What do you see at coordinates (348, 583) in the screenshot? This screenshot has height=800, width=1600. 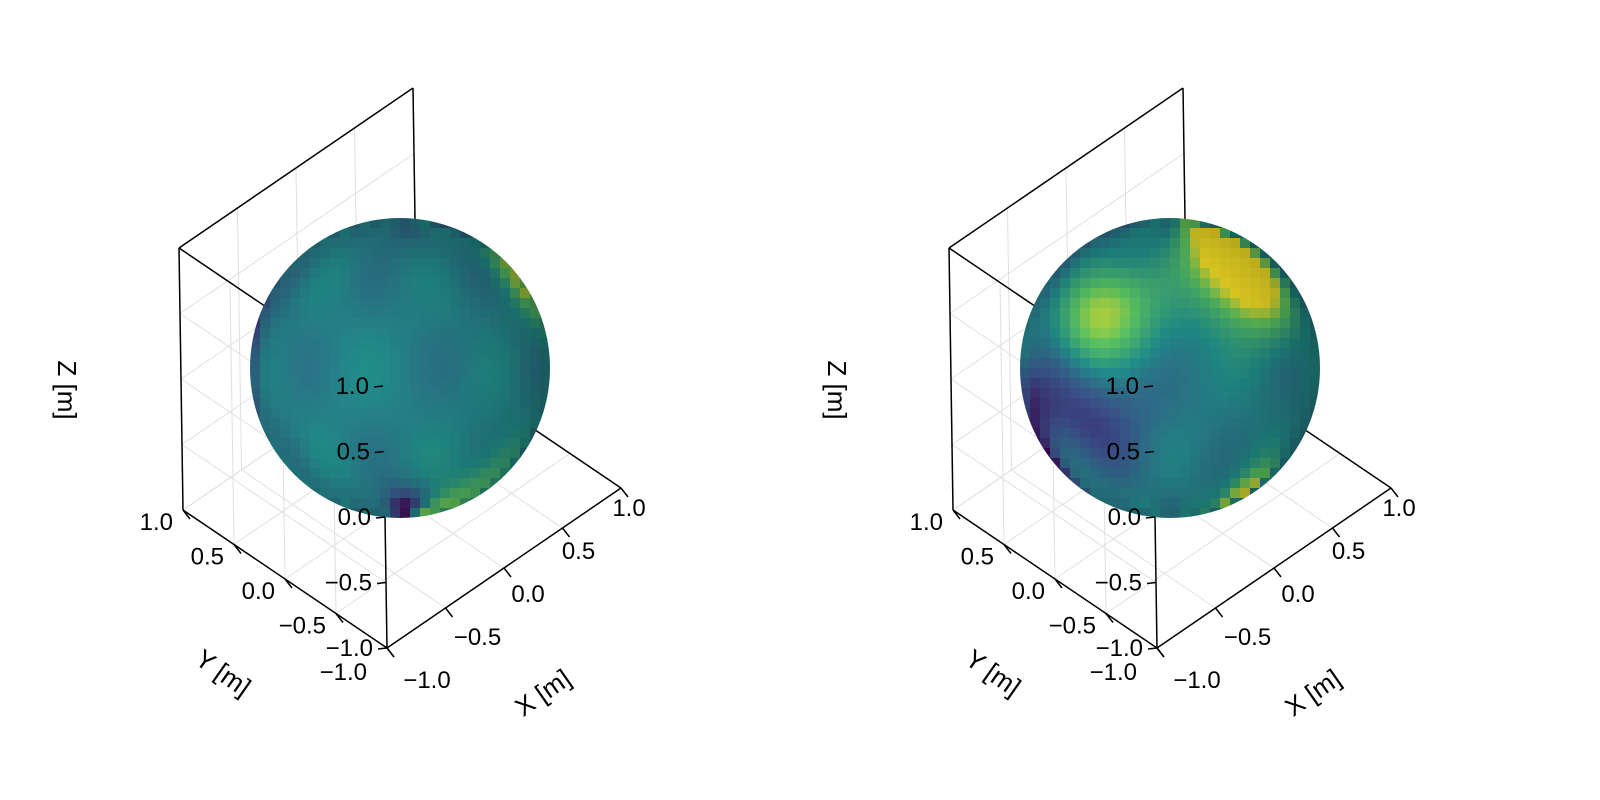 I see `z-tick-label: −0.5` at bounding box center [348, 583].